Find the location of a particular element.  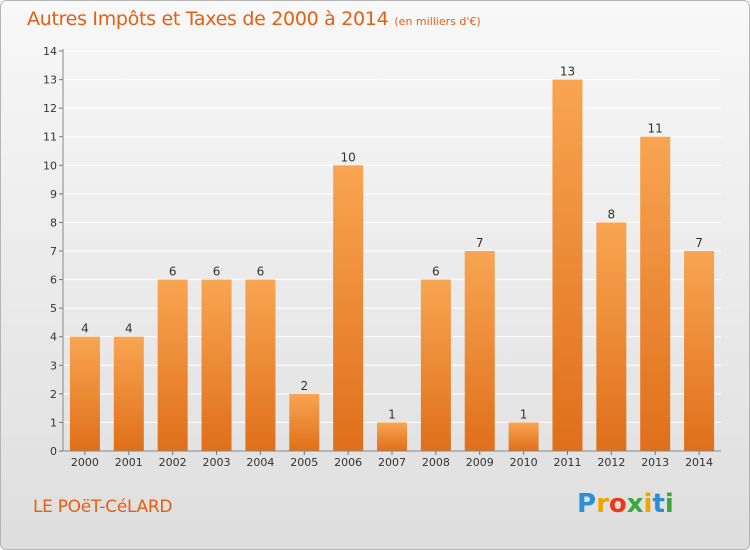

proxiti-logo: Proxiti is located at coordinates (625, 504).